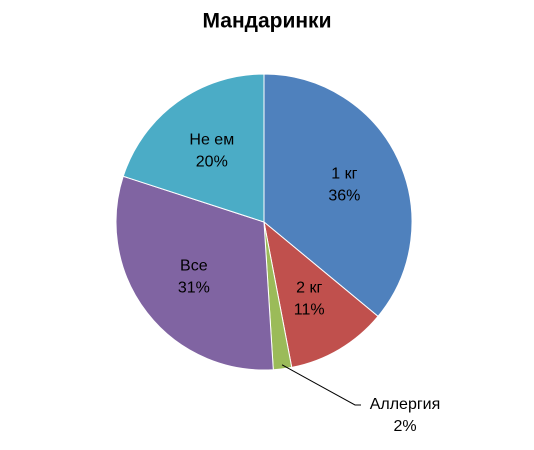  Describe the element at coordinates (211, 139) in the screenshot. I see `slice-label: Не ем` at that location.